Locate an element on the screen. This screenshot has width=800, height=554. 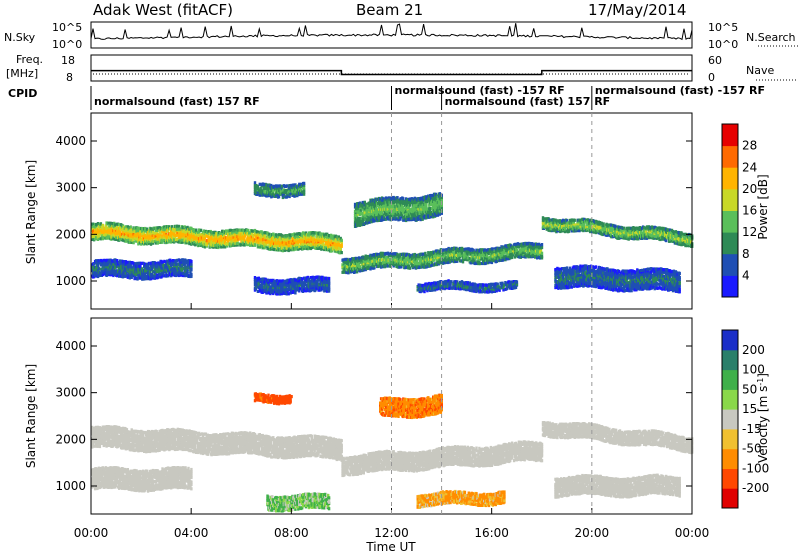
station-title: Adak West (fitACF) is located at coordinates (163, 10).